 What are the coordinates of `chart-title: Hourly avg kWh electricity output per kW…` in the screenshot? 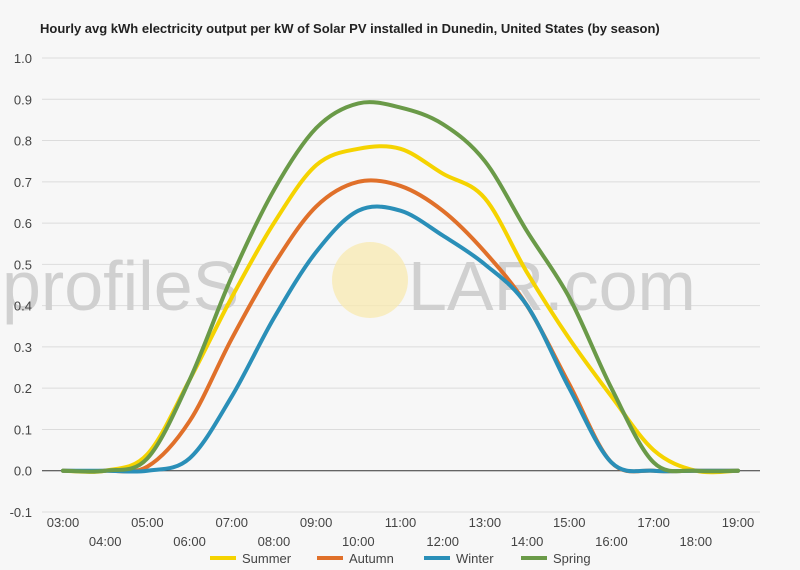 It's located at (350, 28).